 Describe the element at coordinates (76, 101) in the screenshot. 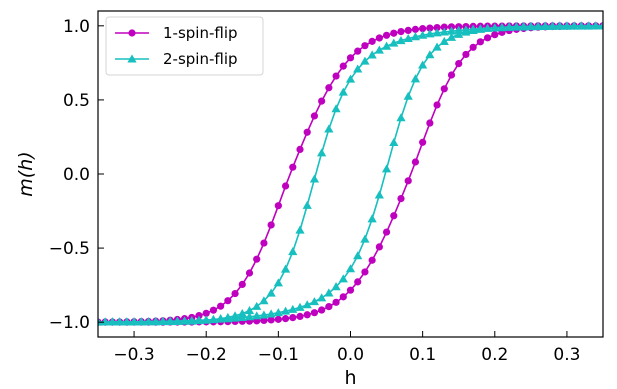

I see `y-tick-label: 0.5` at that location.